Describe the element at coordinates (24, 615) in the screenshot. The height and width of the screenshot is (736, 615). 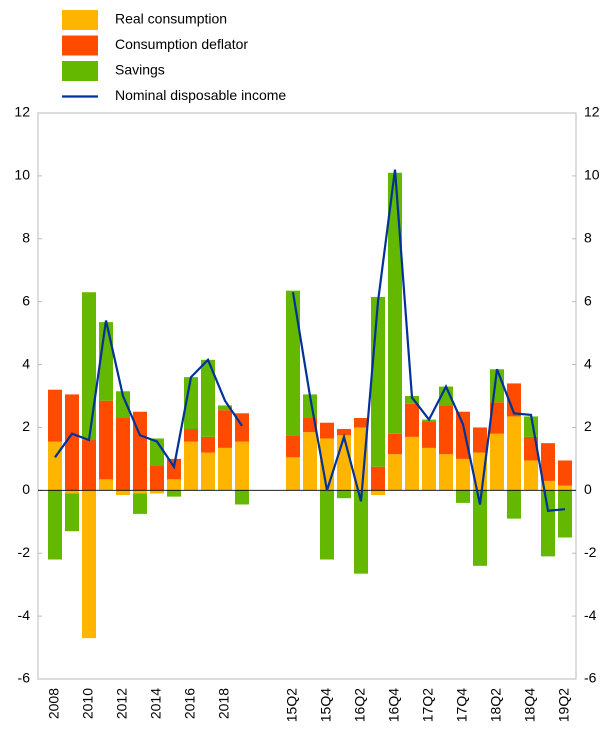
I see `y-tick-label: -4` at that location.